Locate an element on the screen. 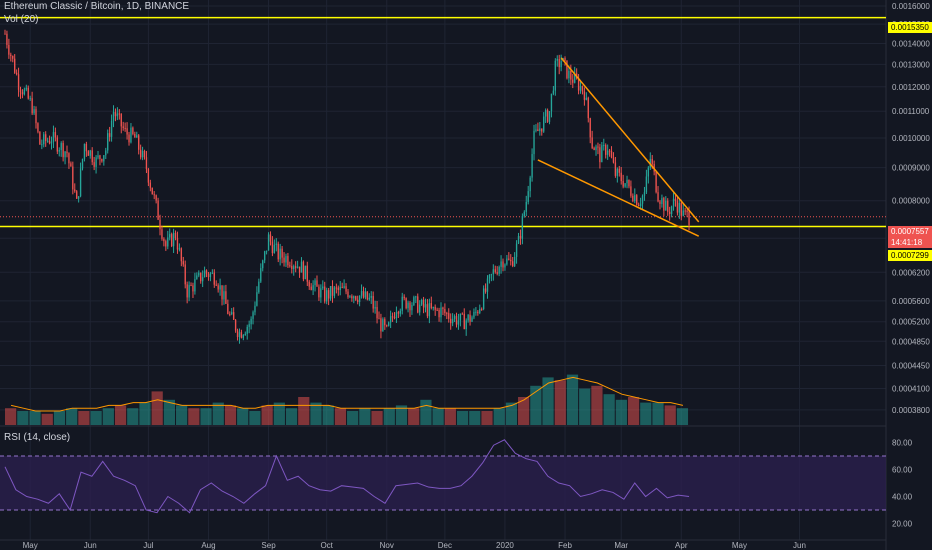 The width and height of the screenshot is (932, 550). wedge-upper-trendline is located at coordinates (630, 140).